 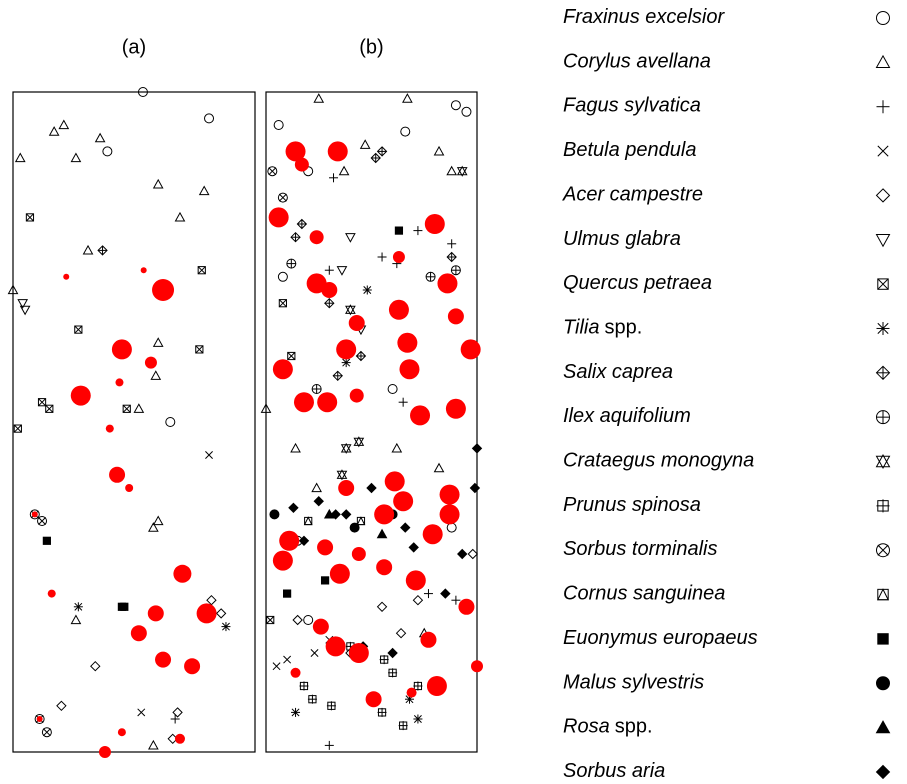 What do you see at coordinates (614, 771) in the screenshot?
I see `legend-name: Sorbus aria` at bounding box center [614, 771].